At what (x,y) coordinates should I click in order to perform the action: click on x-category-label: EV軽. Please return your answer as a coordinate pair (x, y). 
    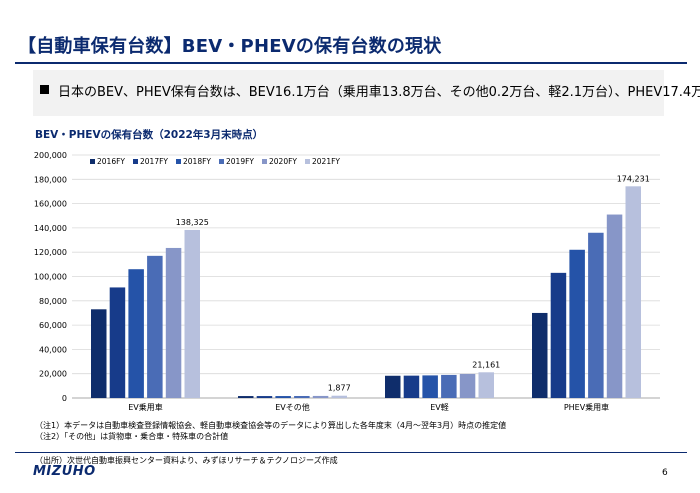
    Looking at the image, I should click on (439, 407).